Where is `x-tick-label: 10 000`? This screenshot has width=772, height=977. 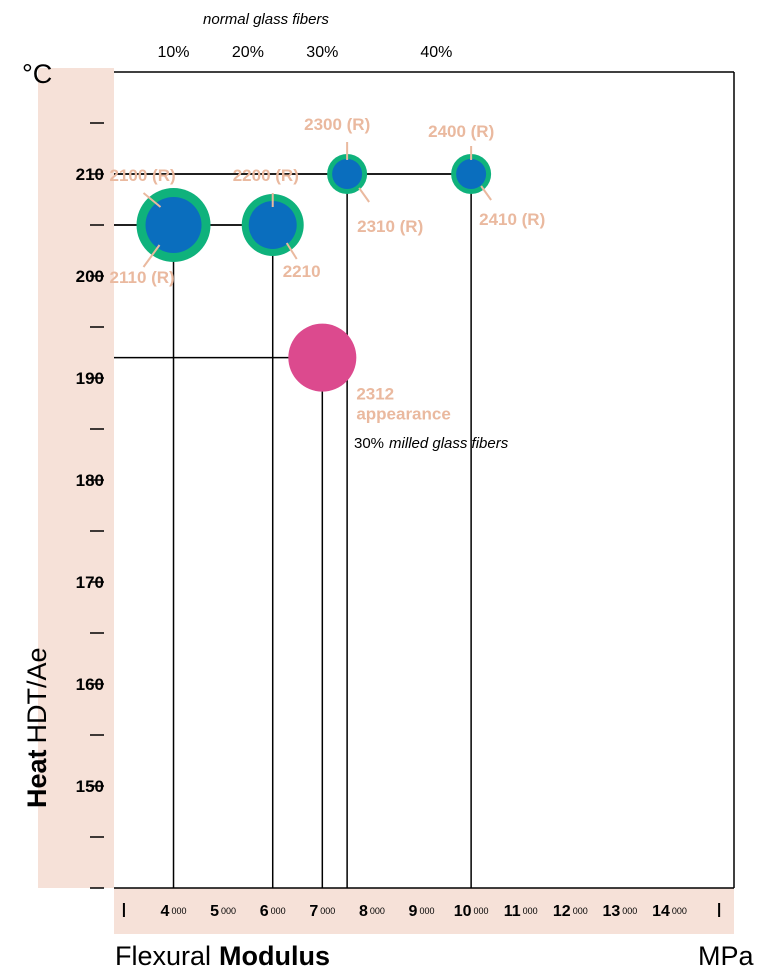 x-tick-label: 10 000 is located at coordinates (471, 911).